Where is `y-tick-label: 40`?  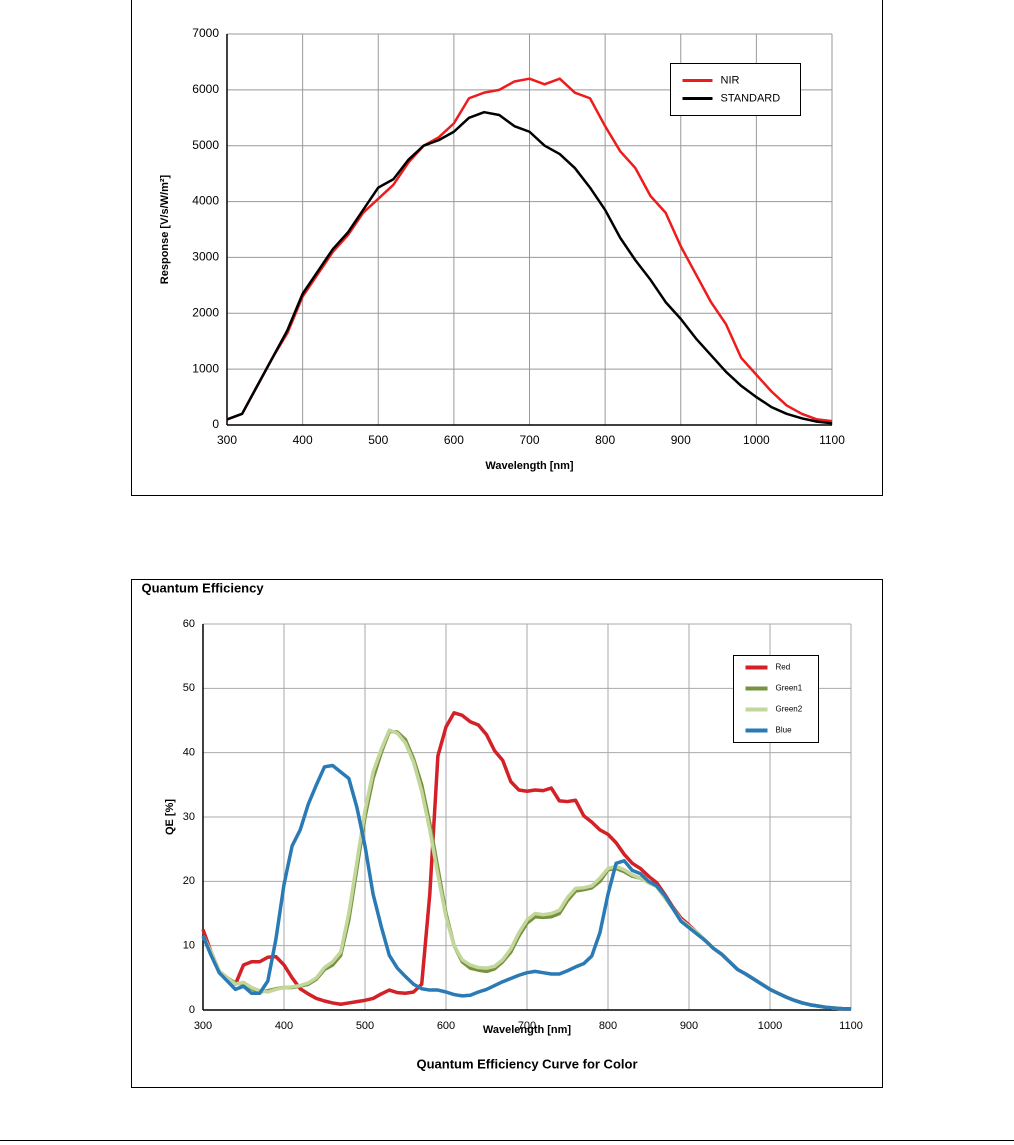
y-tick-label: 40 is located at coordinates (189, 753).